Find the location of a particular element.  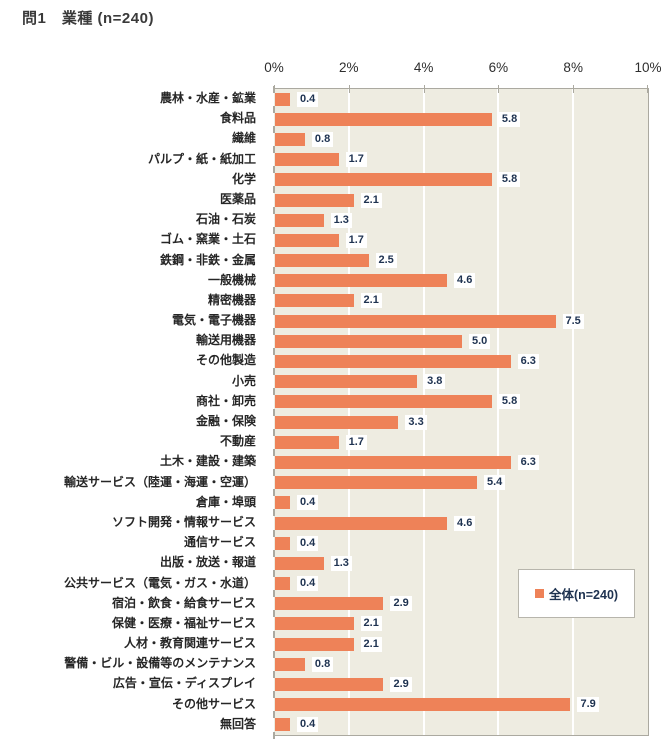

category-label: 化学 is located at coordinates (243, 178).